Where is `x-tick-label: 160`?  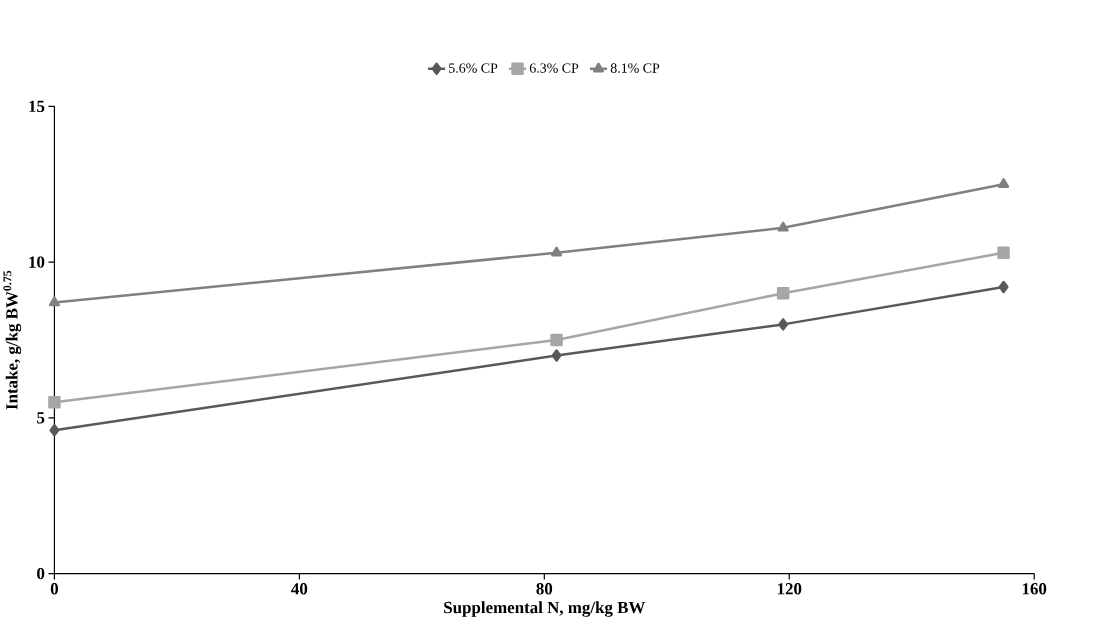 x-tick-label: 160 is located at coordinates (1034, 588).